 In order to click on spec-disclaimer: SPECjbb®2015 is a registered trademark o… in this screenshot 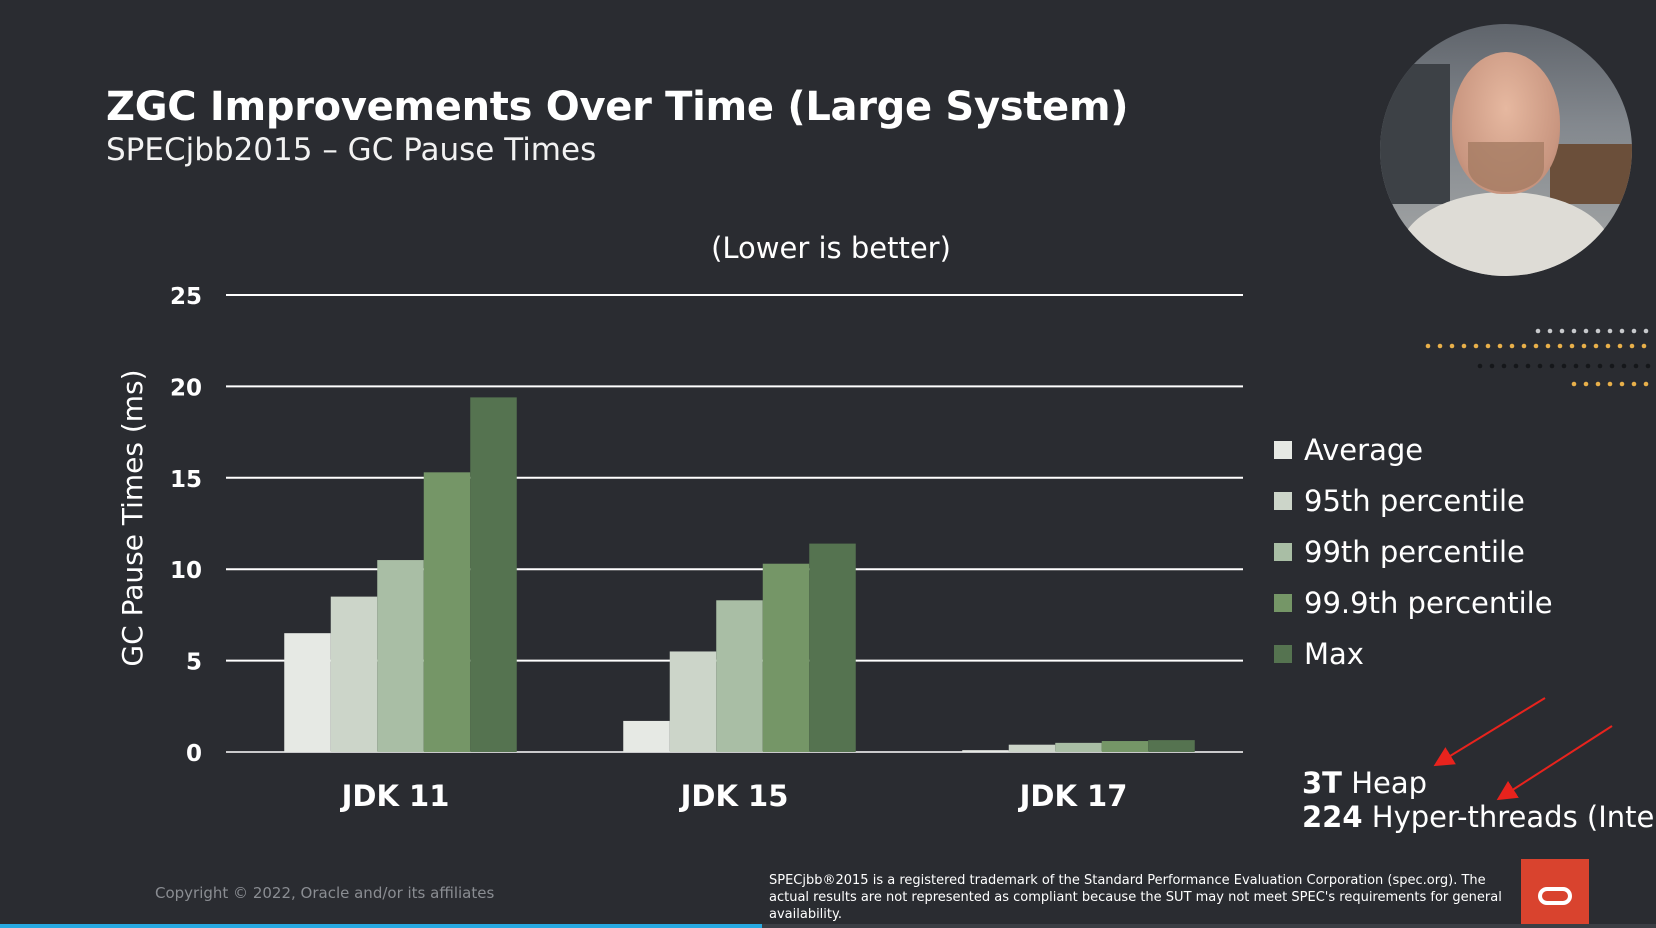, I will do `click(1135, 897)`.